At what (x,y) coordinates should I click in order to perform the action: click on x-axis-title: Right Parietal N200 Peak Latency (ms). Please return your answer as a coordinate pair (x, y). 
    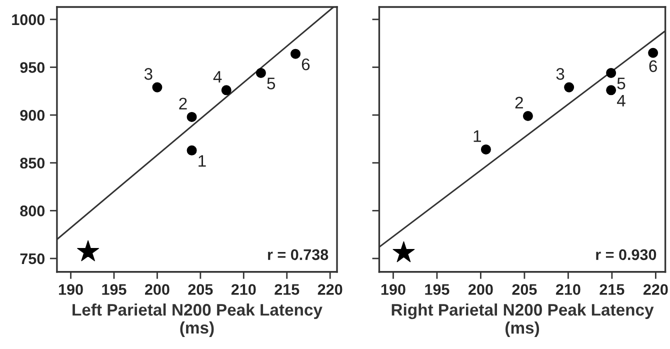
    Looking at the image, I should click on (523, 320).